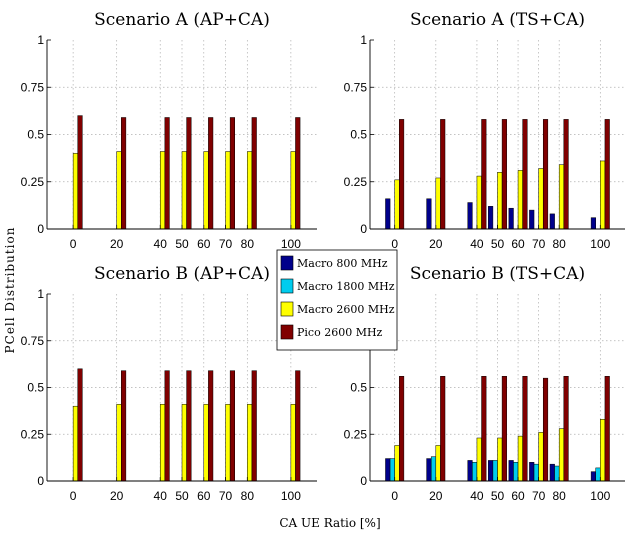 The width and height of the screenshot is (641, 536). What do you see at coordinates (497, 20) in the screenshot?
I see `chart-title: Scenario A (TS+CA)` at bounding box center [497, 20].